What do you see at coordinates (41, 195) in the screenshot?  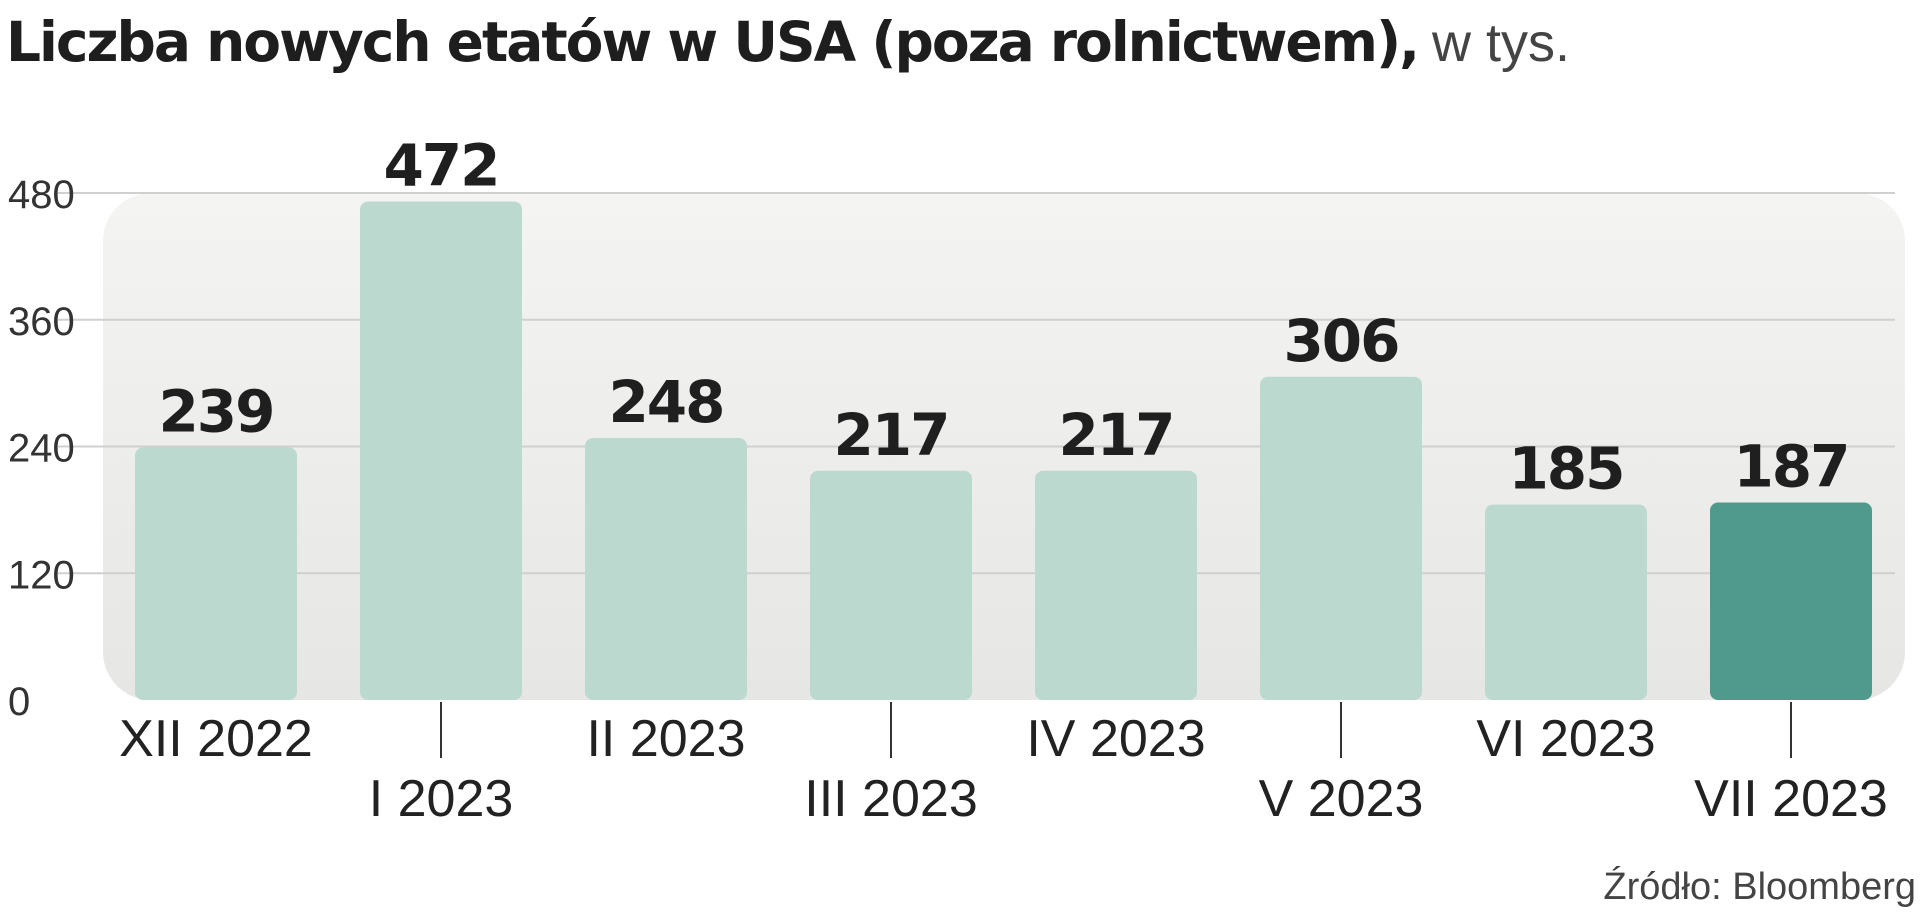 I see `y-tick-label: 480` at bounding box center [41, 195].